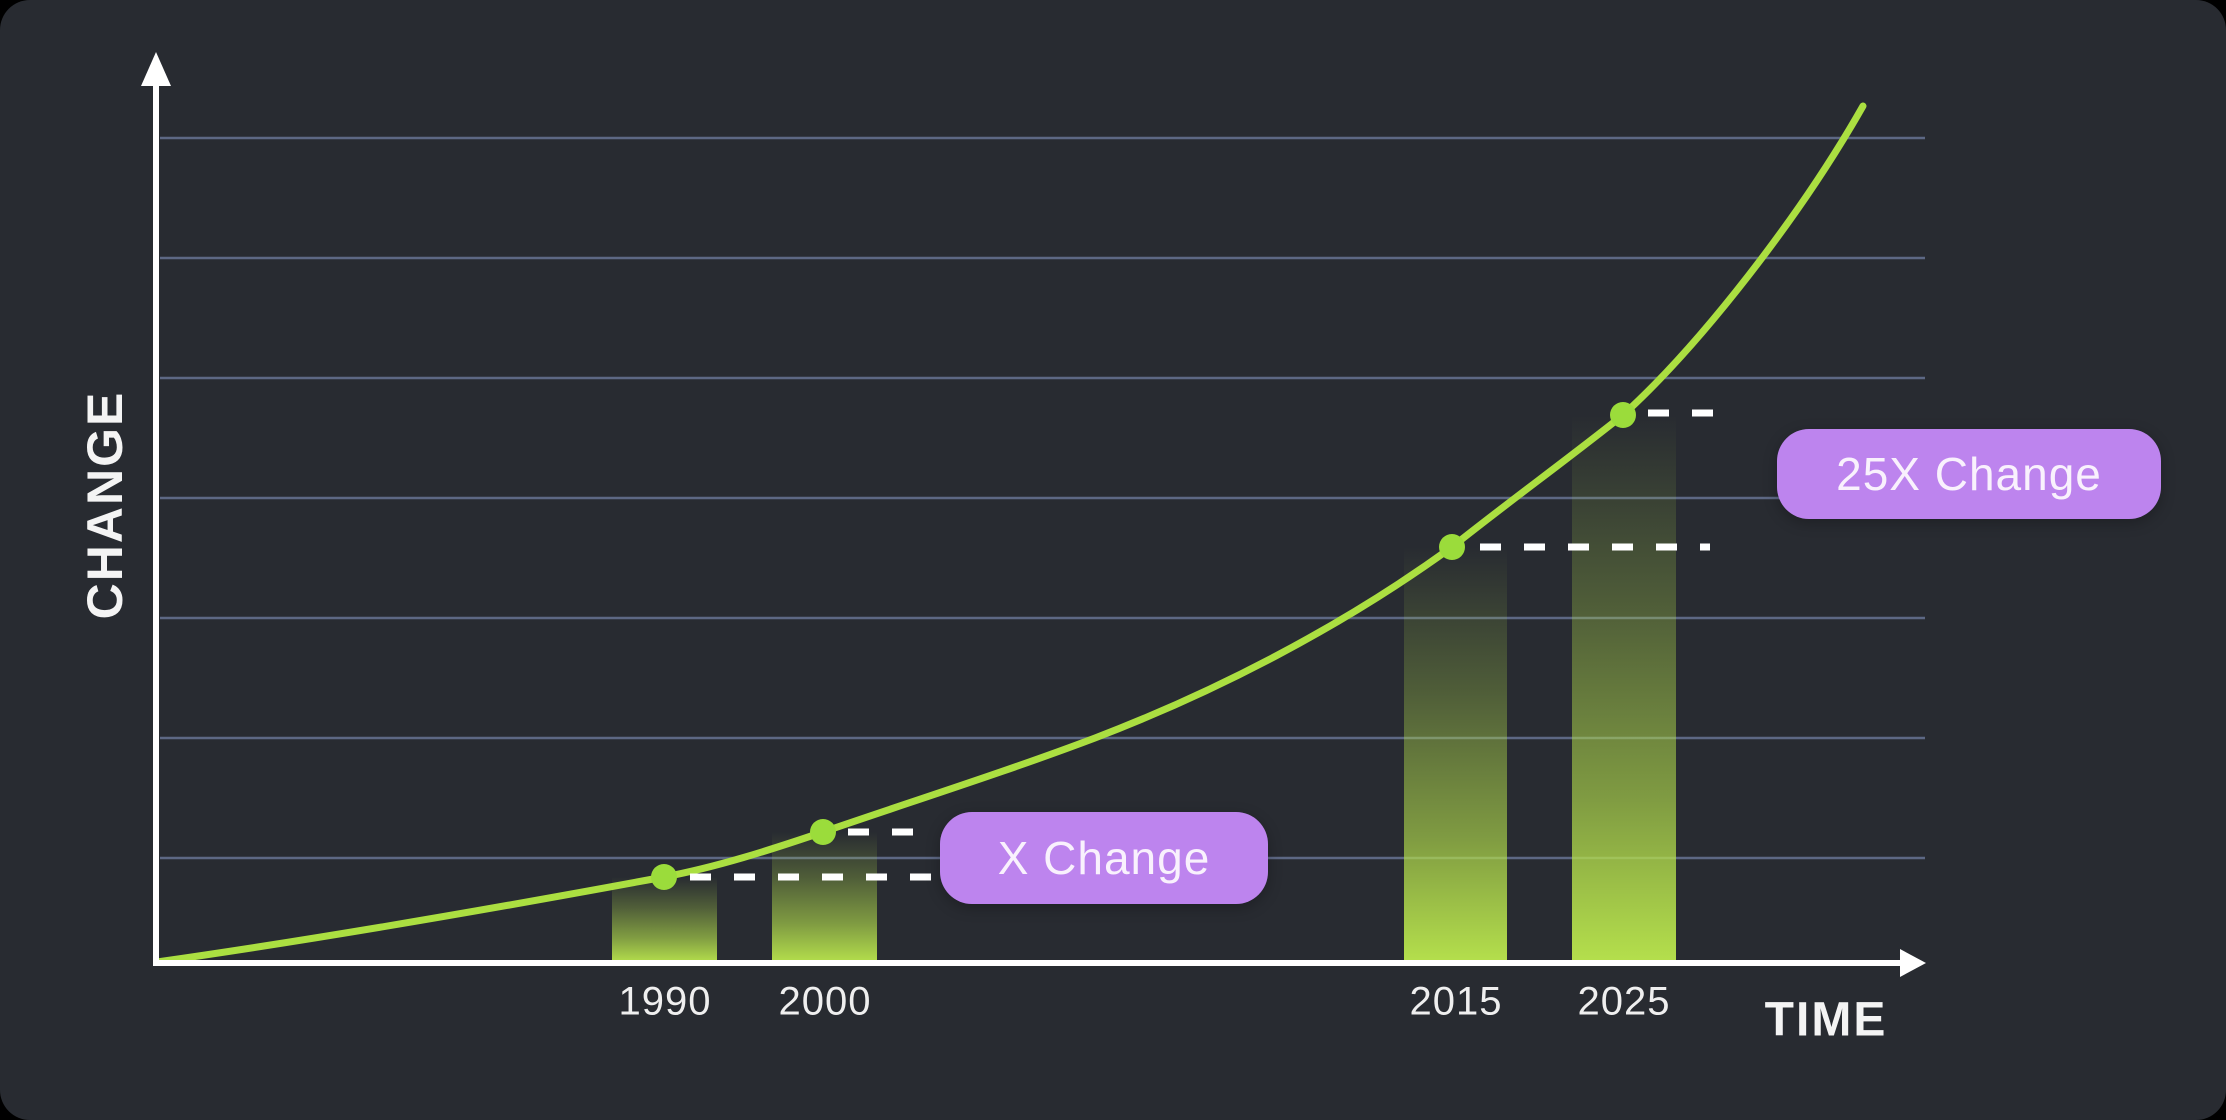 Image resolution: width=2226 pixels, height=1120 pixels. What do you see at coordinates (824, 897) in the screenshot?
I see `bar-2000` at bounding box center [824, 897].